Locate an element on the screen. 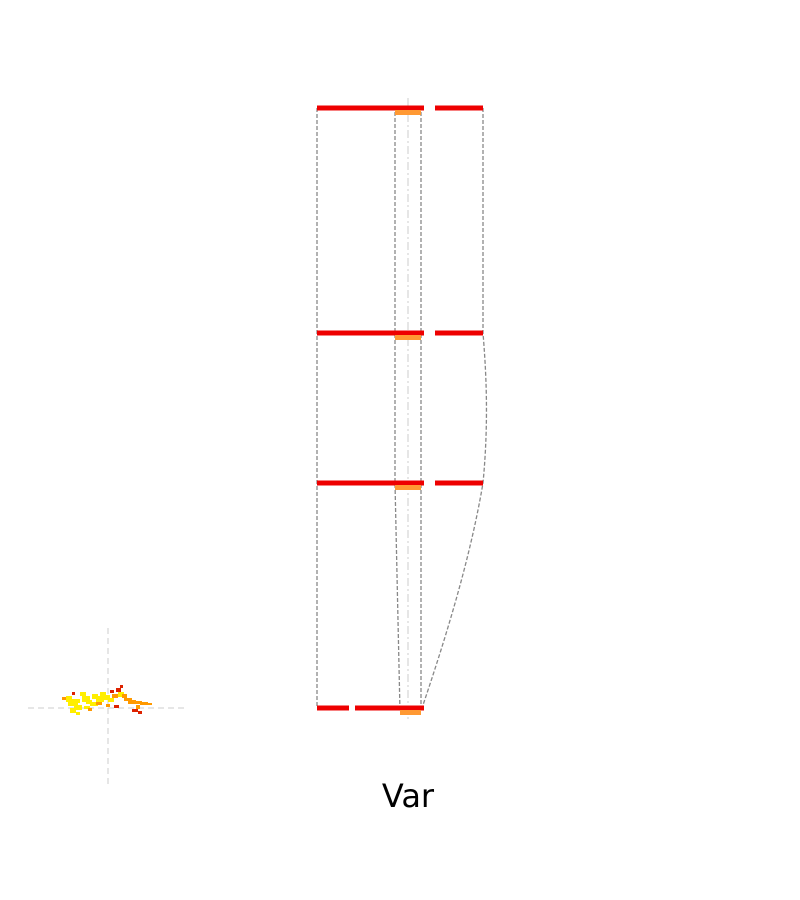 Image resolution: width=800 pixels, height=900 pixels. variable-label: Var is located at coordinates (408, 796).